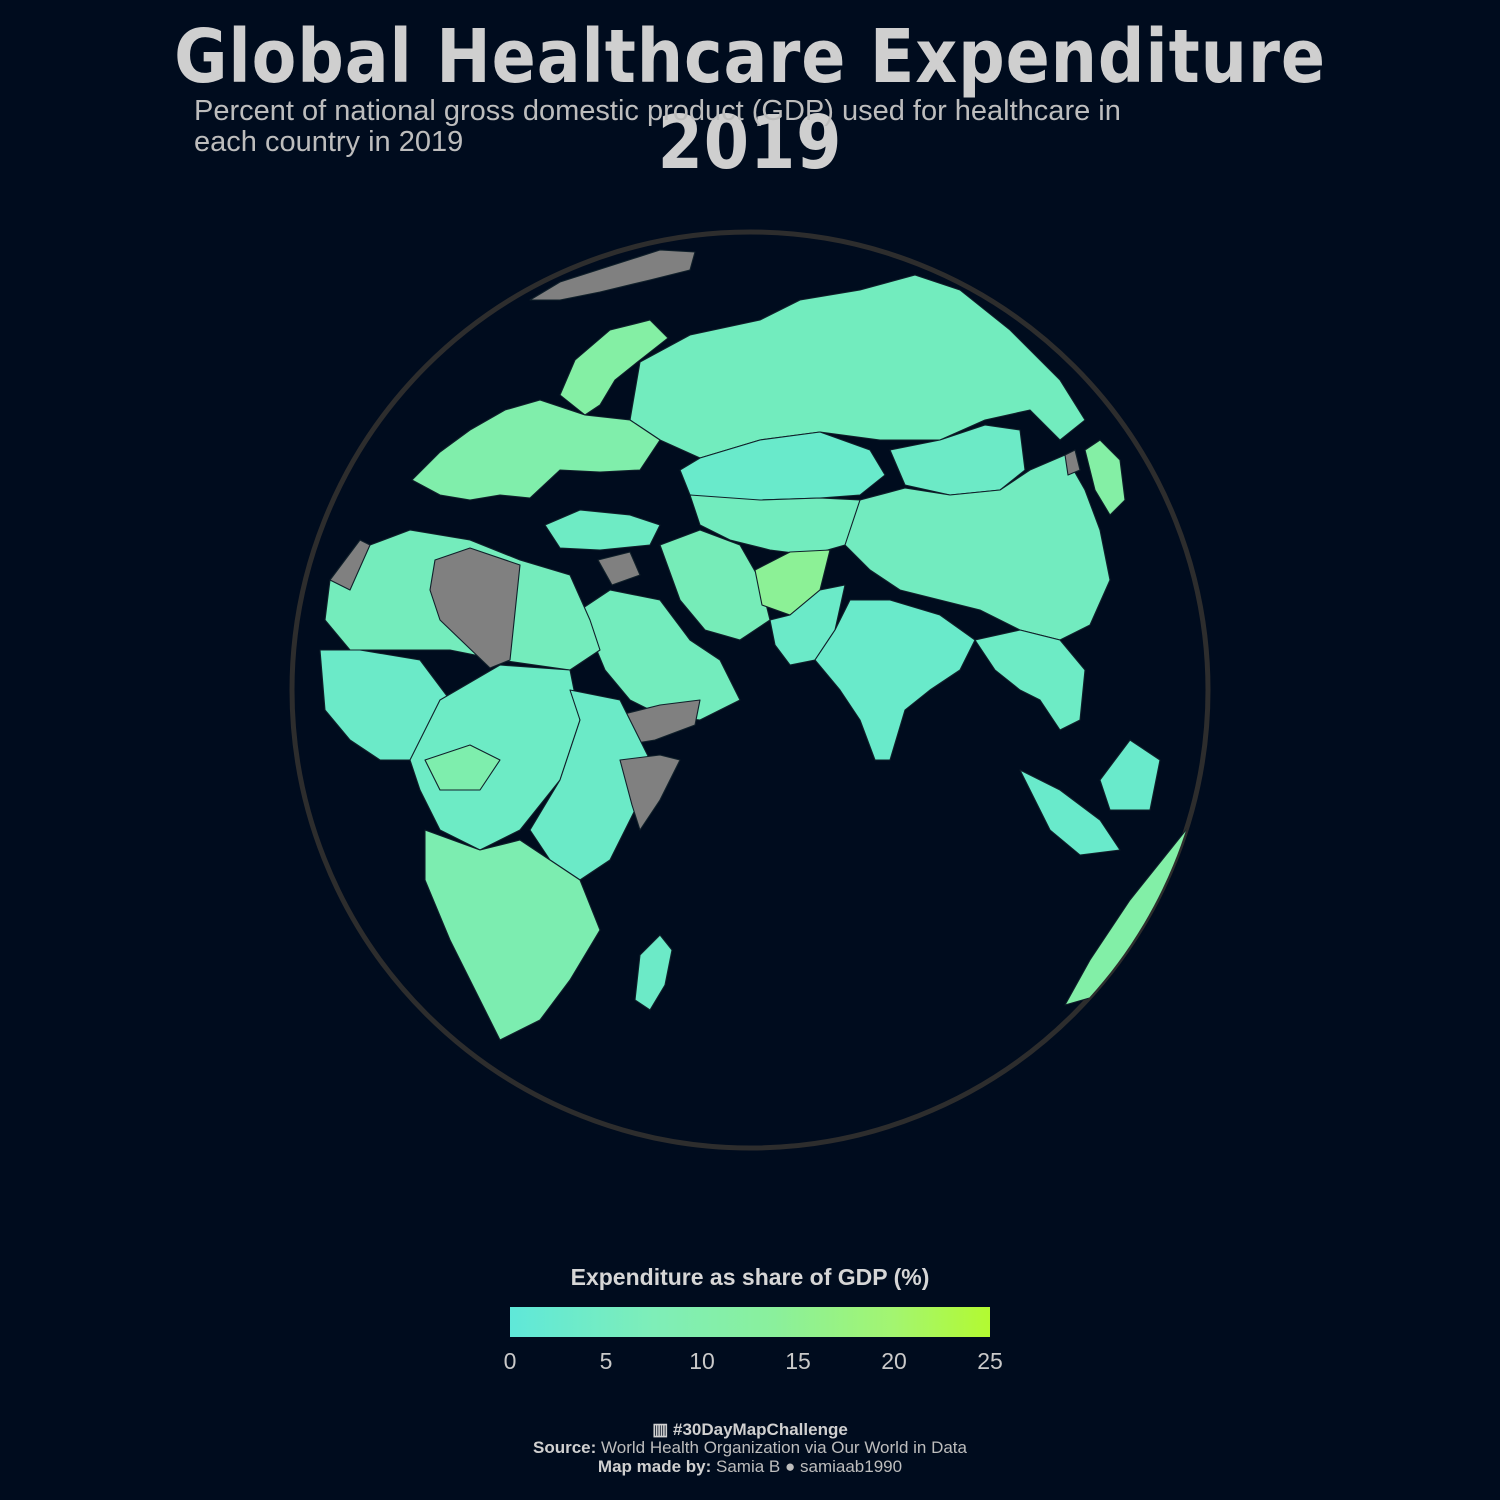 Image resolution: width=1500 pixels, height=1500 pixels. Describe the element at coordinates (975, 547) in the screenshot. I see `region-china` at that location.